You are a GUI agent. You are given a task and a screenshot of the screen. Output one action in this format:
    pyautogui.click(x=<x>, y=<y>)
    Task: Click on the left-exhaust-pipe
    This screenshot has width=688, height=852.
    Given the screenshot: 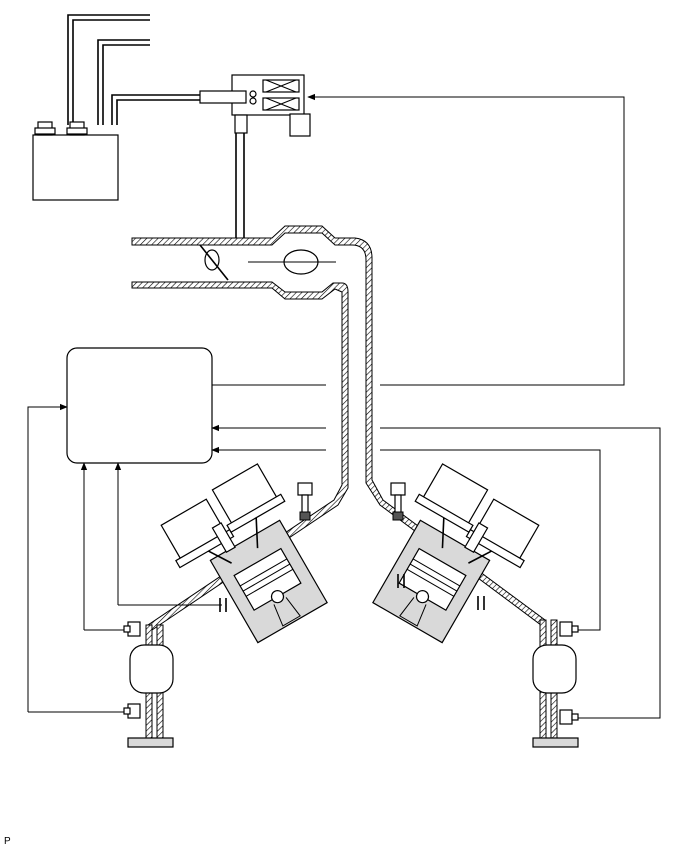 What is the action you would take?
    pyautogui.click(x=175, y=673)
    